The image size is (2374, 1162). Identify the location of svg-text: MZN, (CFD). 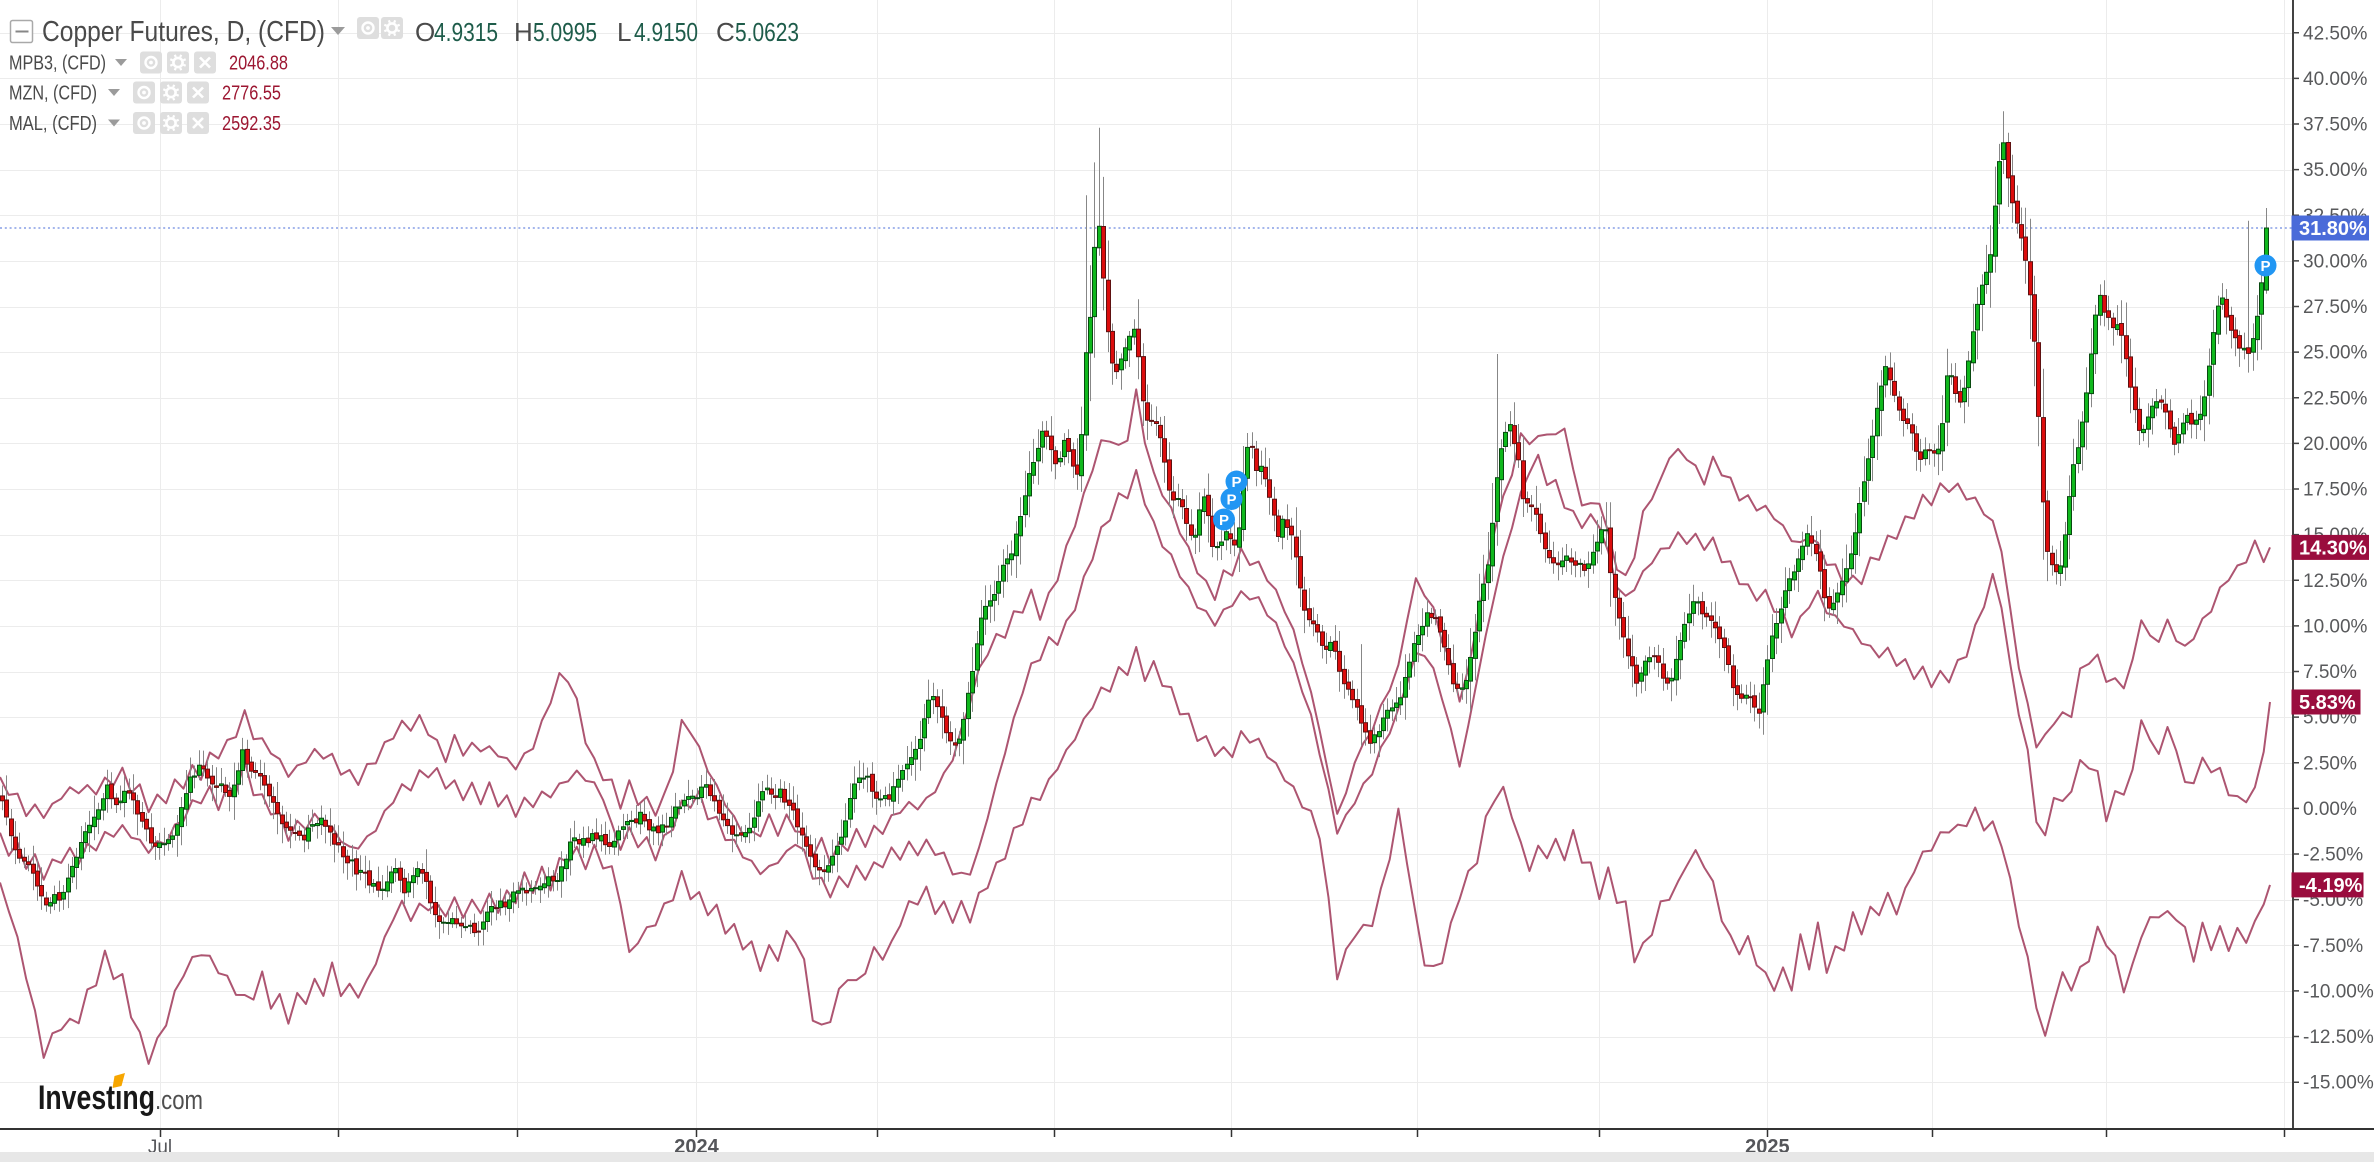
(53, 94).